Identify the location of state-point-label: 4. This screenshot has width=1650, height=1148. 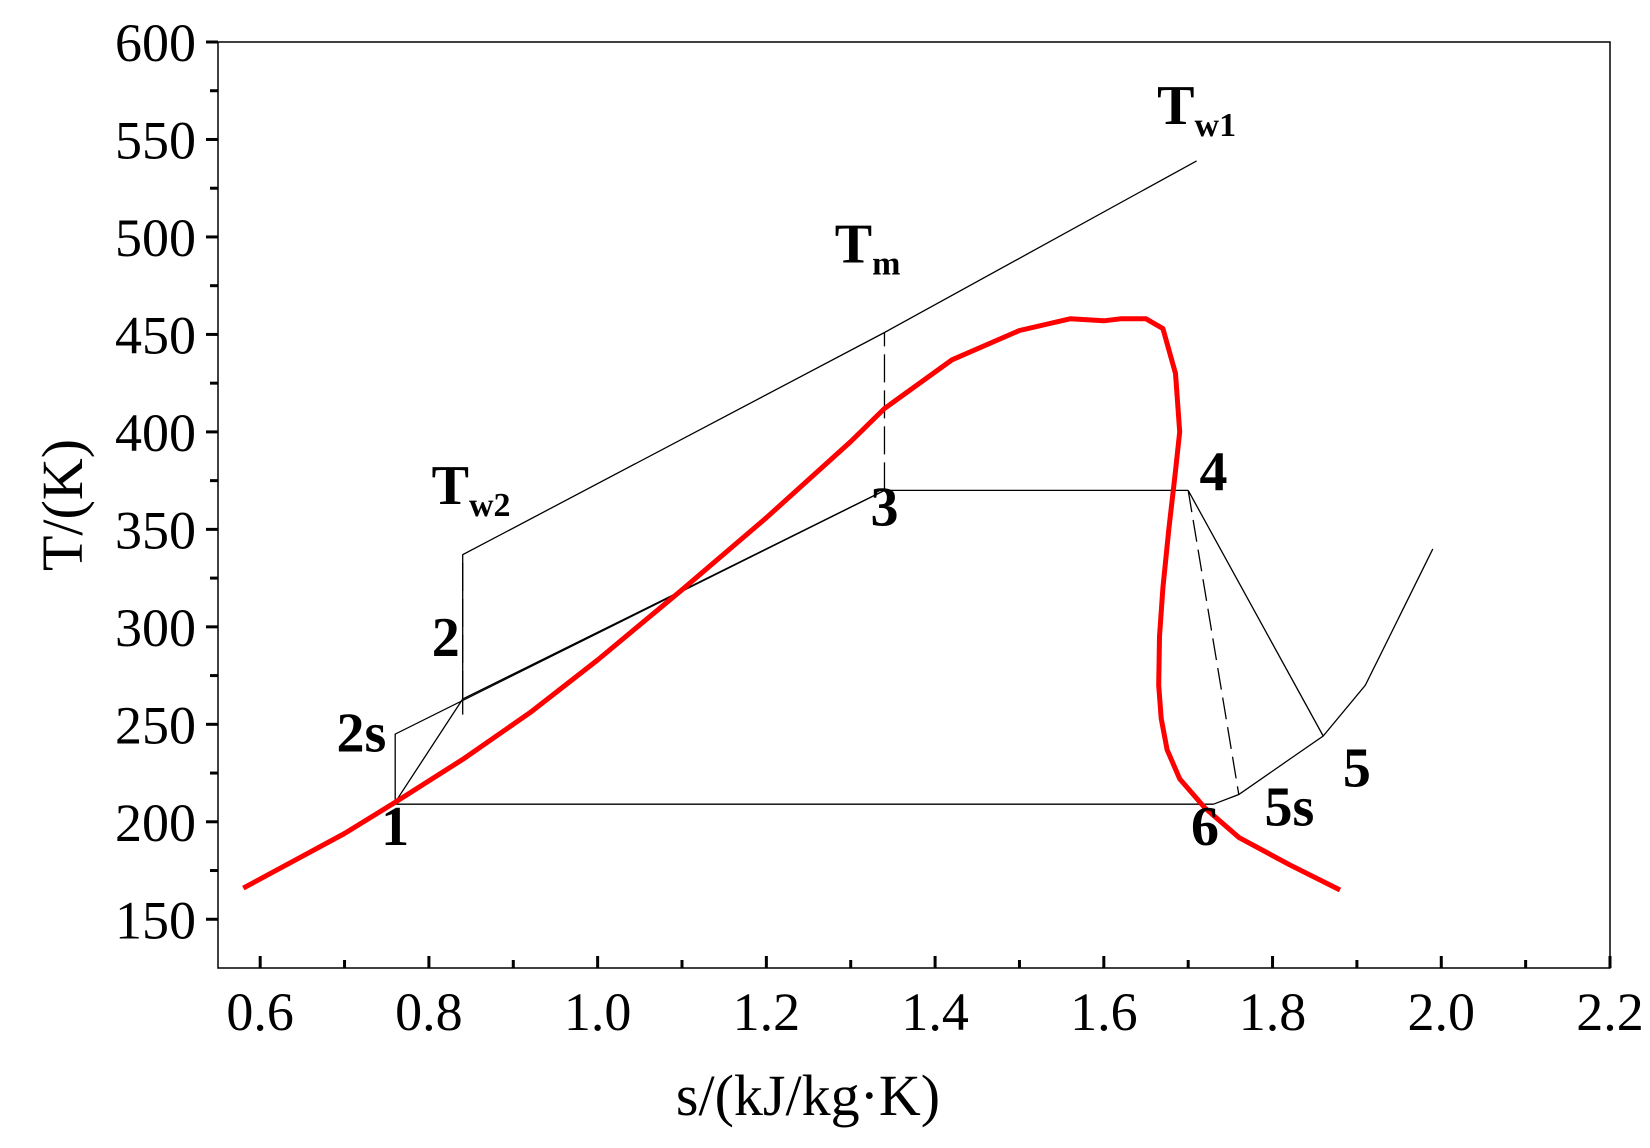
(1213, 472).